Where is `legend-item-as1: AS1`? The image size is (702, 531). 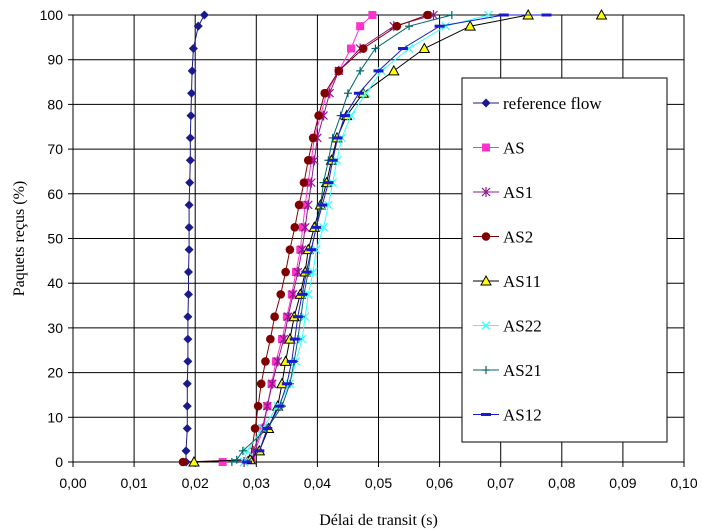 legend-item-as1: AS1 is located at coordinates (503, 192).